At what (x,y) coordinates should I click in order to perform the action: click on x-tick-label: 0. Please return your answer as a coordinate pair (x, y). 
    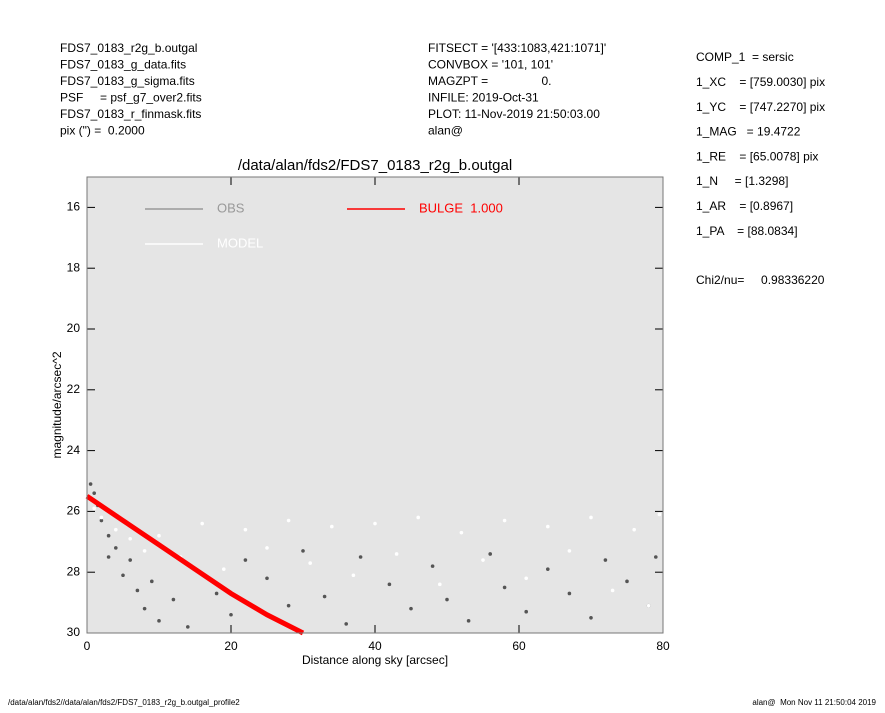
    Looking at the image, I should click on (87, 646).